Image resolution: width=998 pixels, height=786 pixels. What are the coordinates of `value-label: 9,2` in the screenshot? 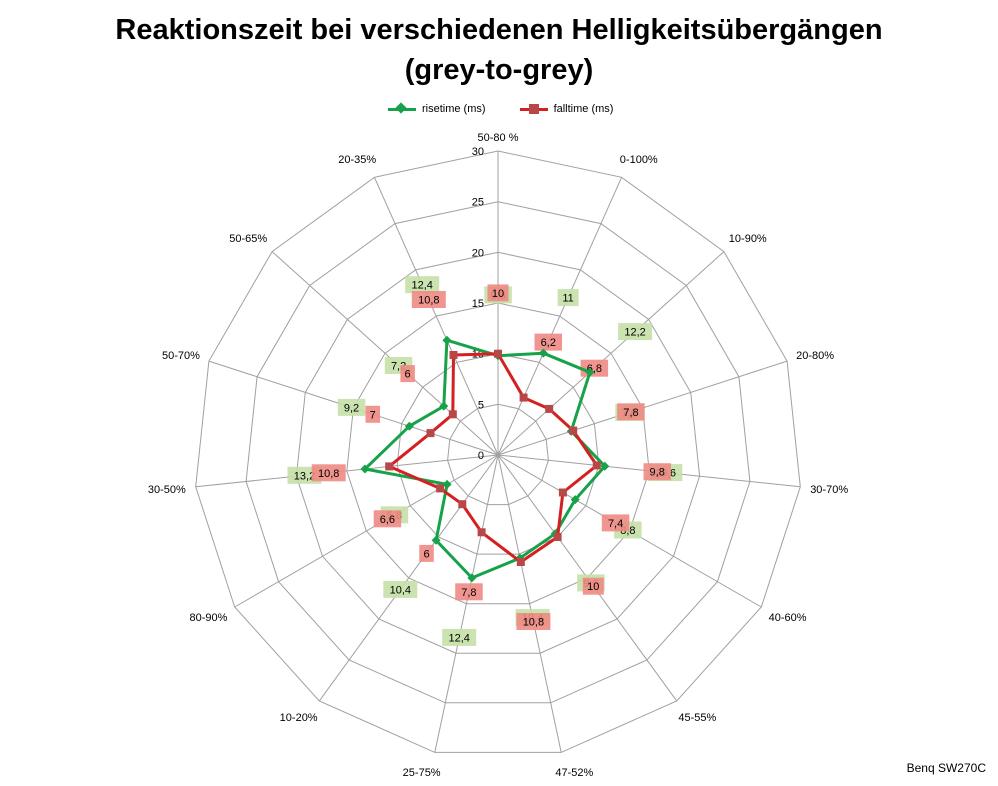 It's located at (351, 408).